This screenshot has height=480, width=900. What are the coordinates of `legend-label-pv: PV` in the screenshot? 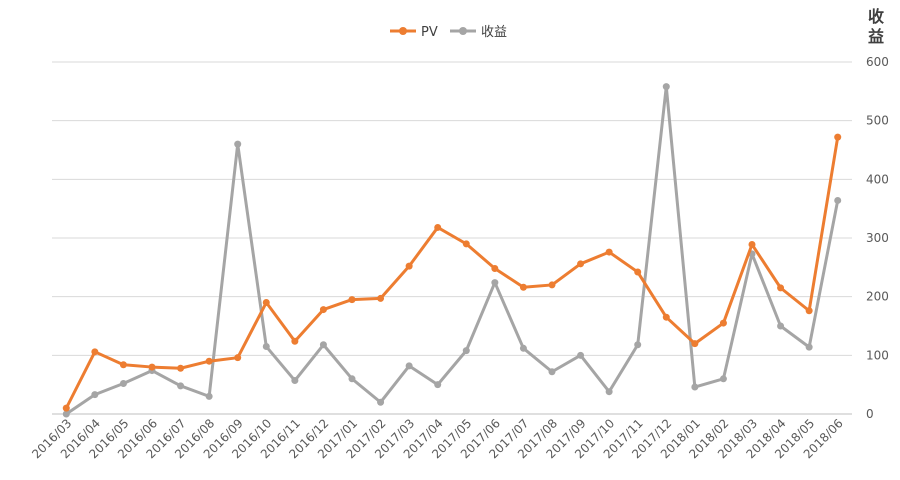 It's located at (429, 32).